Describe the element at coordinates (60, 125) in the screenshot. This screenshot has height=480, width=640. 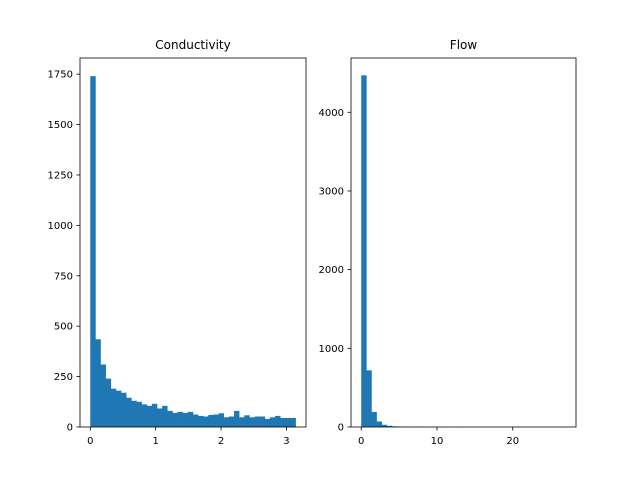
I see `conductivity-y-tick-label: 1500` at that location.